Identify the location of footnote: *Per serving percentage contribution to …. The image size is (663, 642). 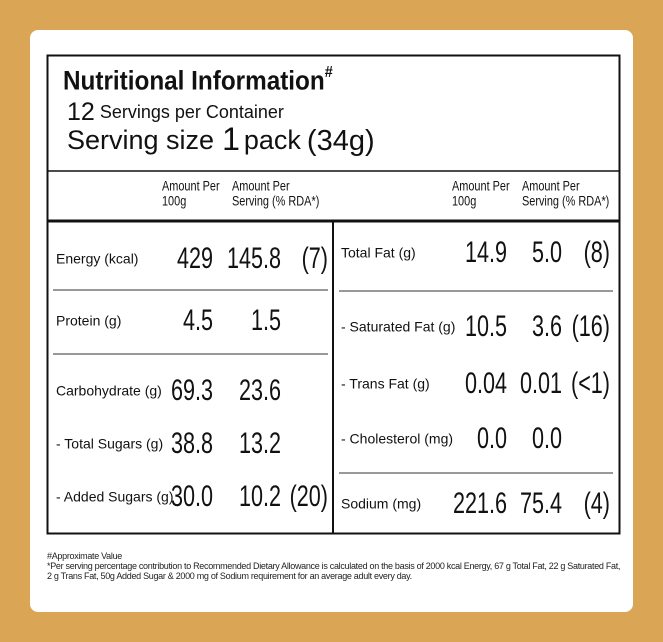
(334, 571).